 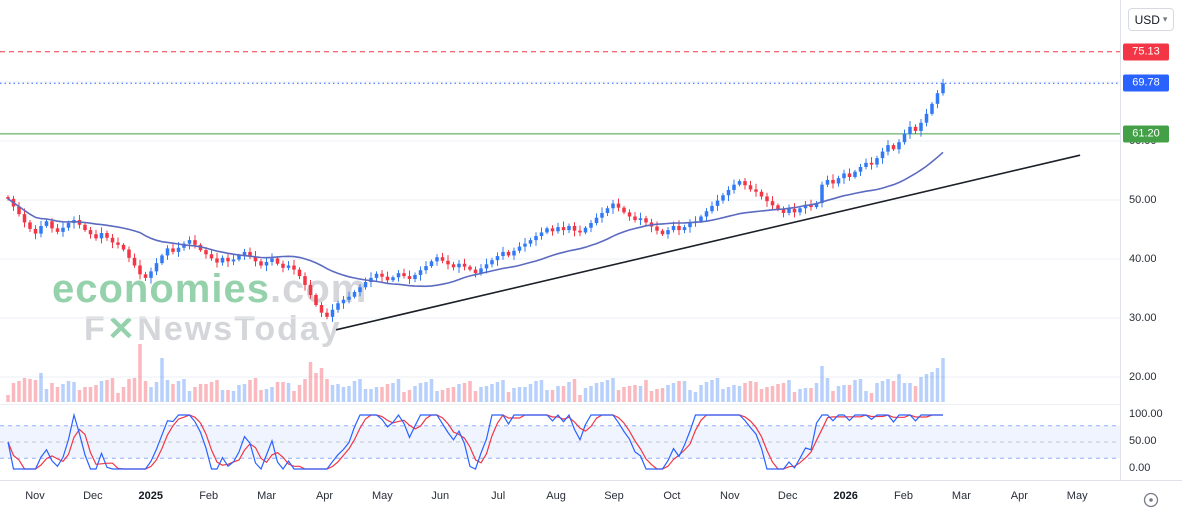 I want to click on price-axis-label: 30.00, so click(x=1143, y=318).